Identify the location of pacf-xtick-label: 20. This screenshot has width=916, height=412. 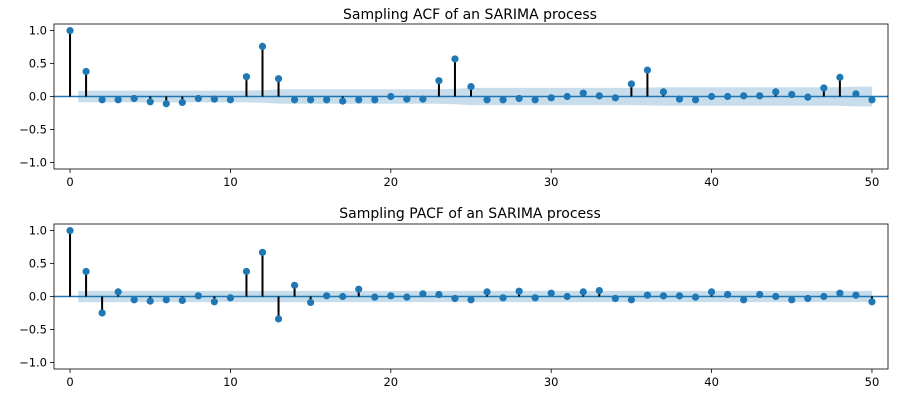
(390, 382).